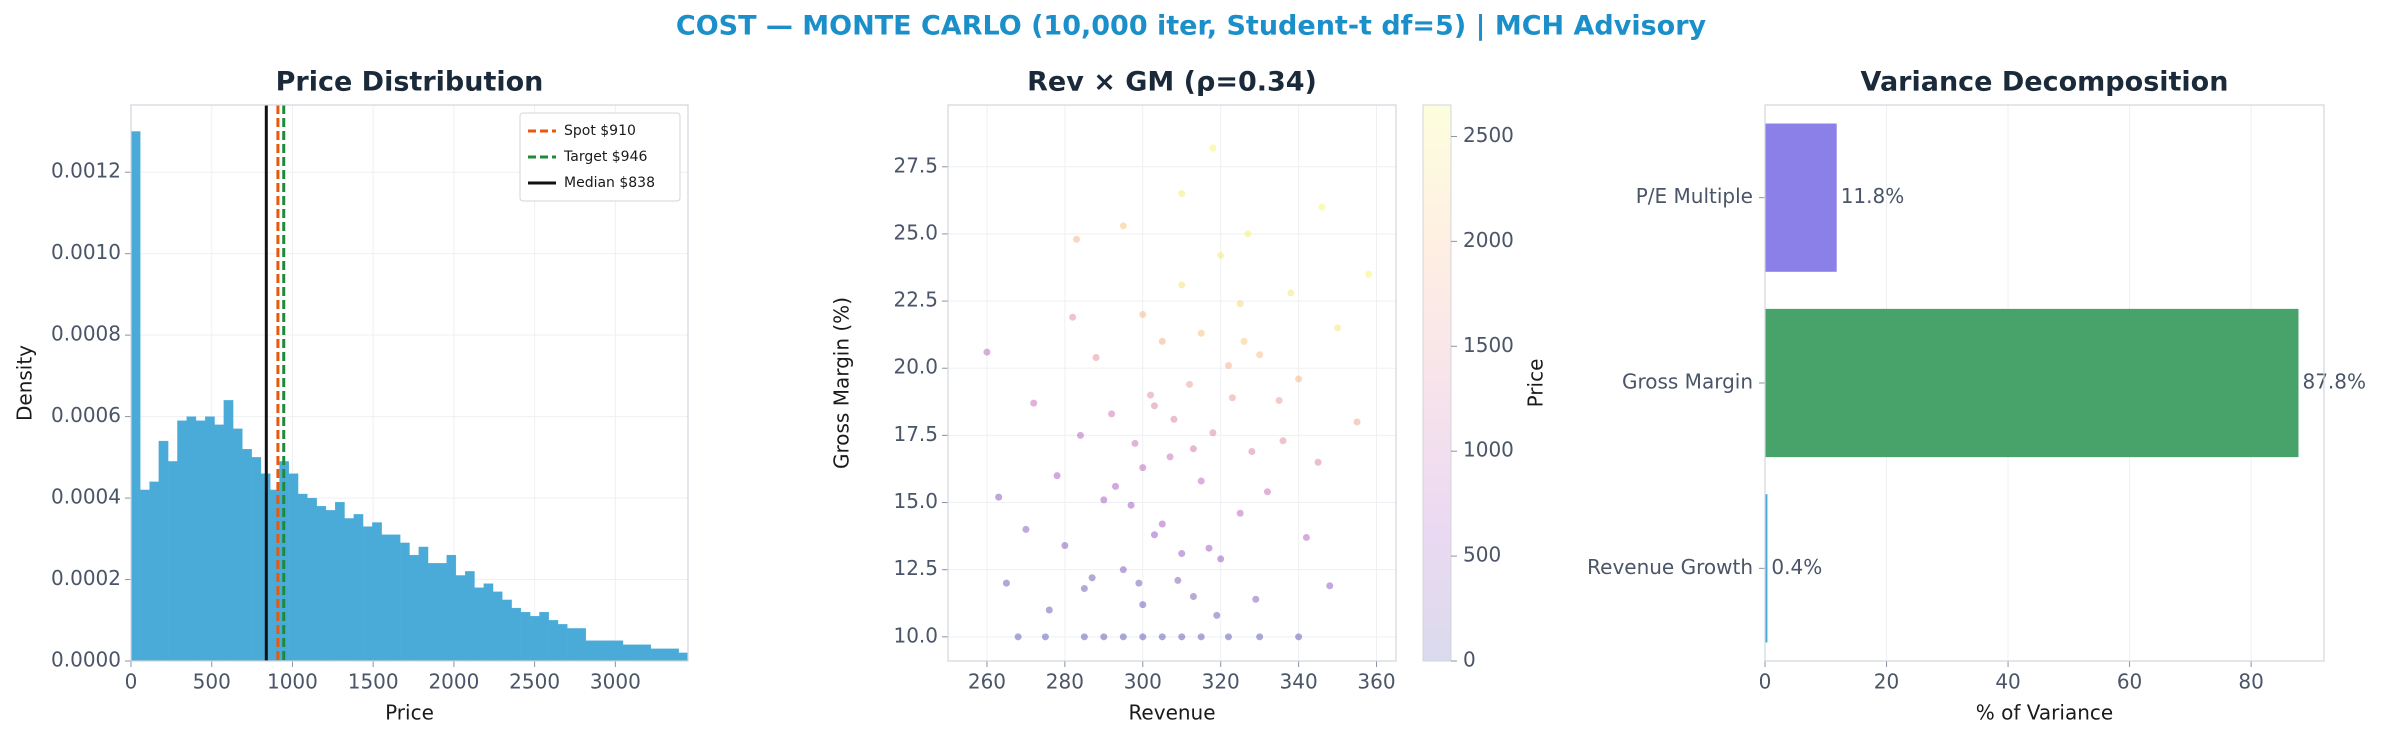 The image size is (2382, 742). I want to click on y-tick-label: 0.0004, so click(86, 497).